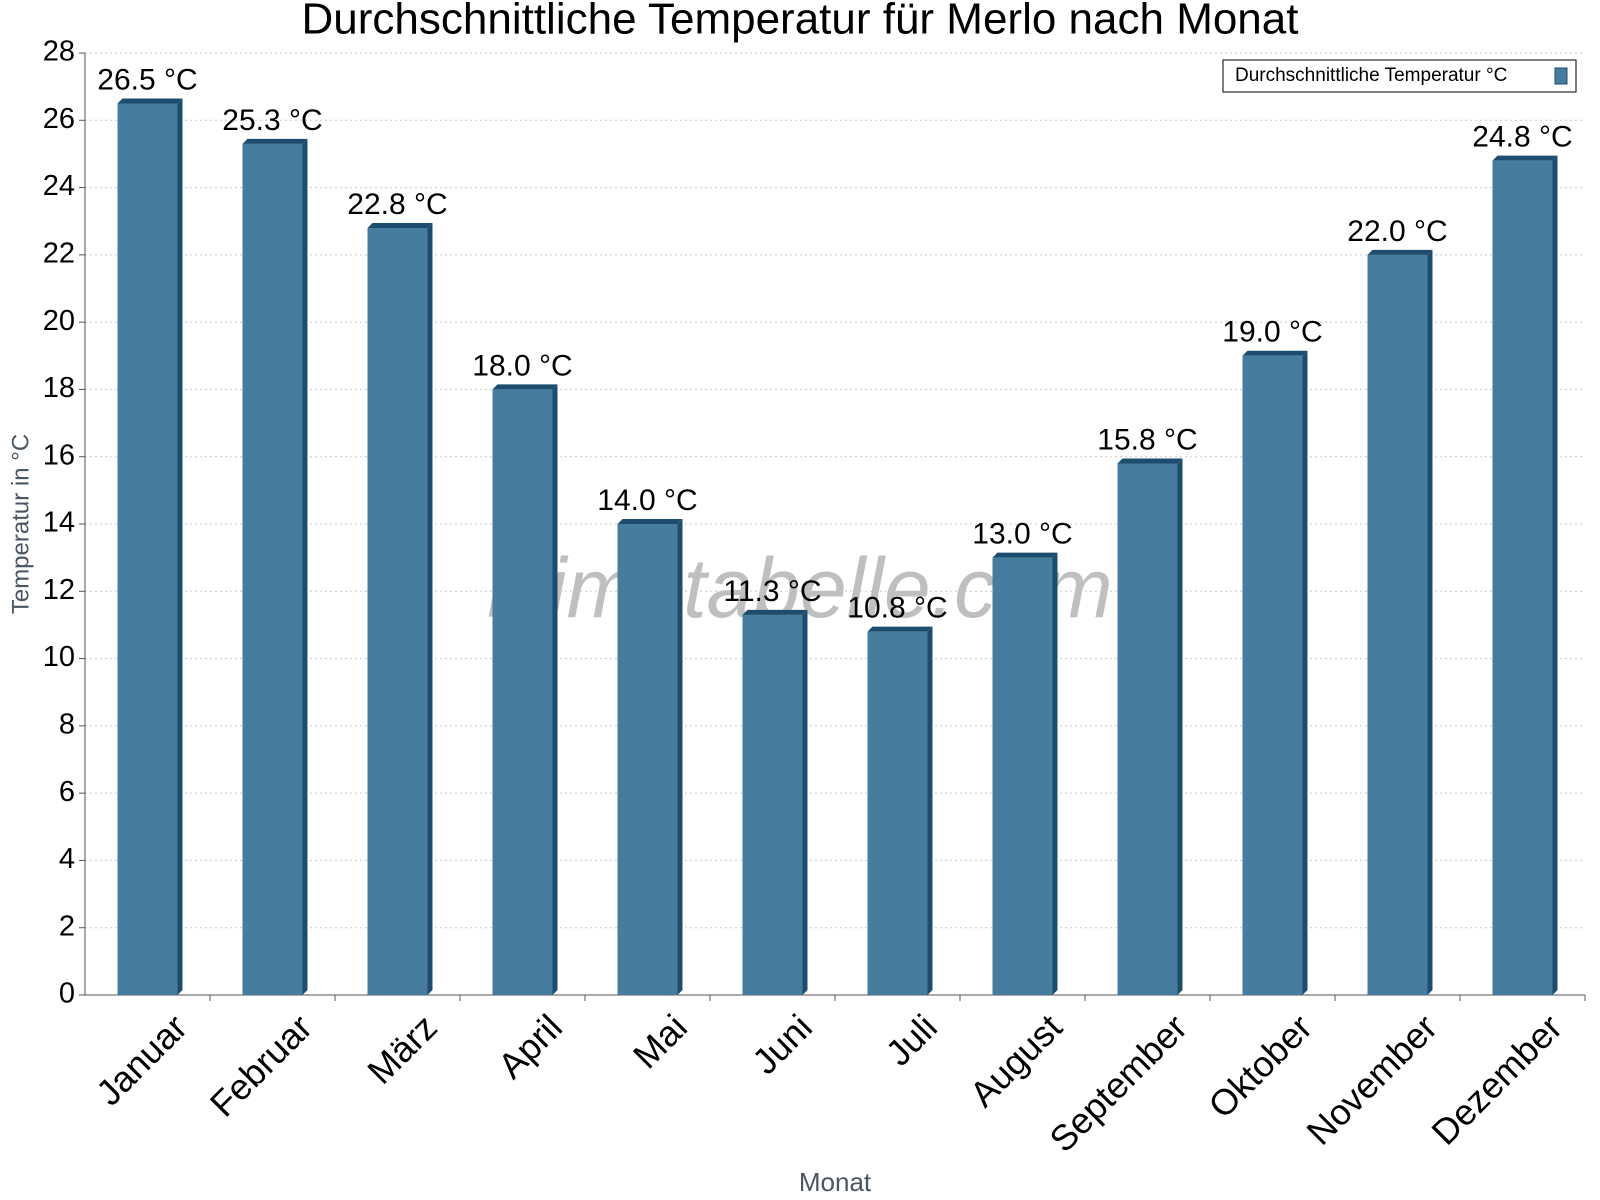 The height and width of the screenshot is (1200, 1600). Describe the element at coordinates (1260, 1066) in the screenshot. I see `x-tick-label: Oktober` at that location.